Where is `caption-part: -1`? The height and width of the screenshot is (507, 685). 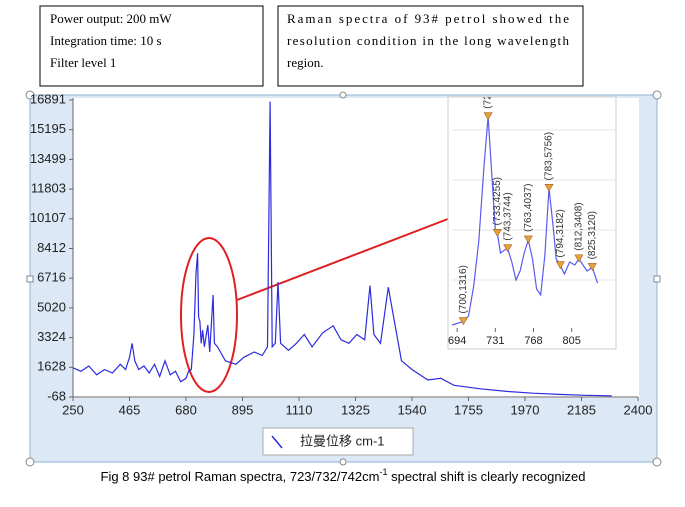 caption-part: -1 is located at coordinates (383, 472).